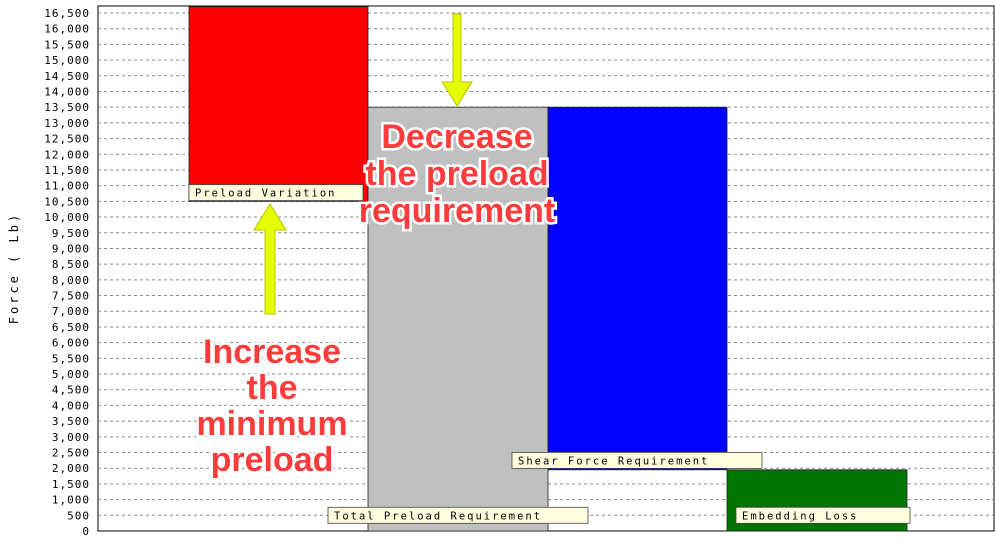  Describe the element at coordinates (67, 44) in the screenshot. I see `y-tick-label: 15,500` at that location.